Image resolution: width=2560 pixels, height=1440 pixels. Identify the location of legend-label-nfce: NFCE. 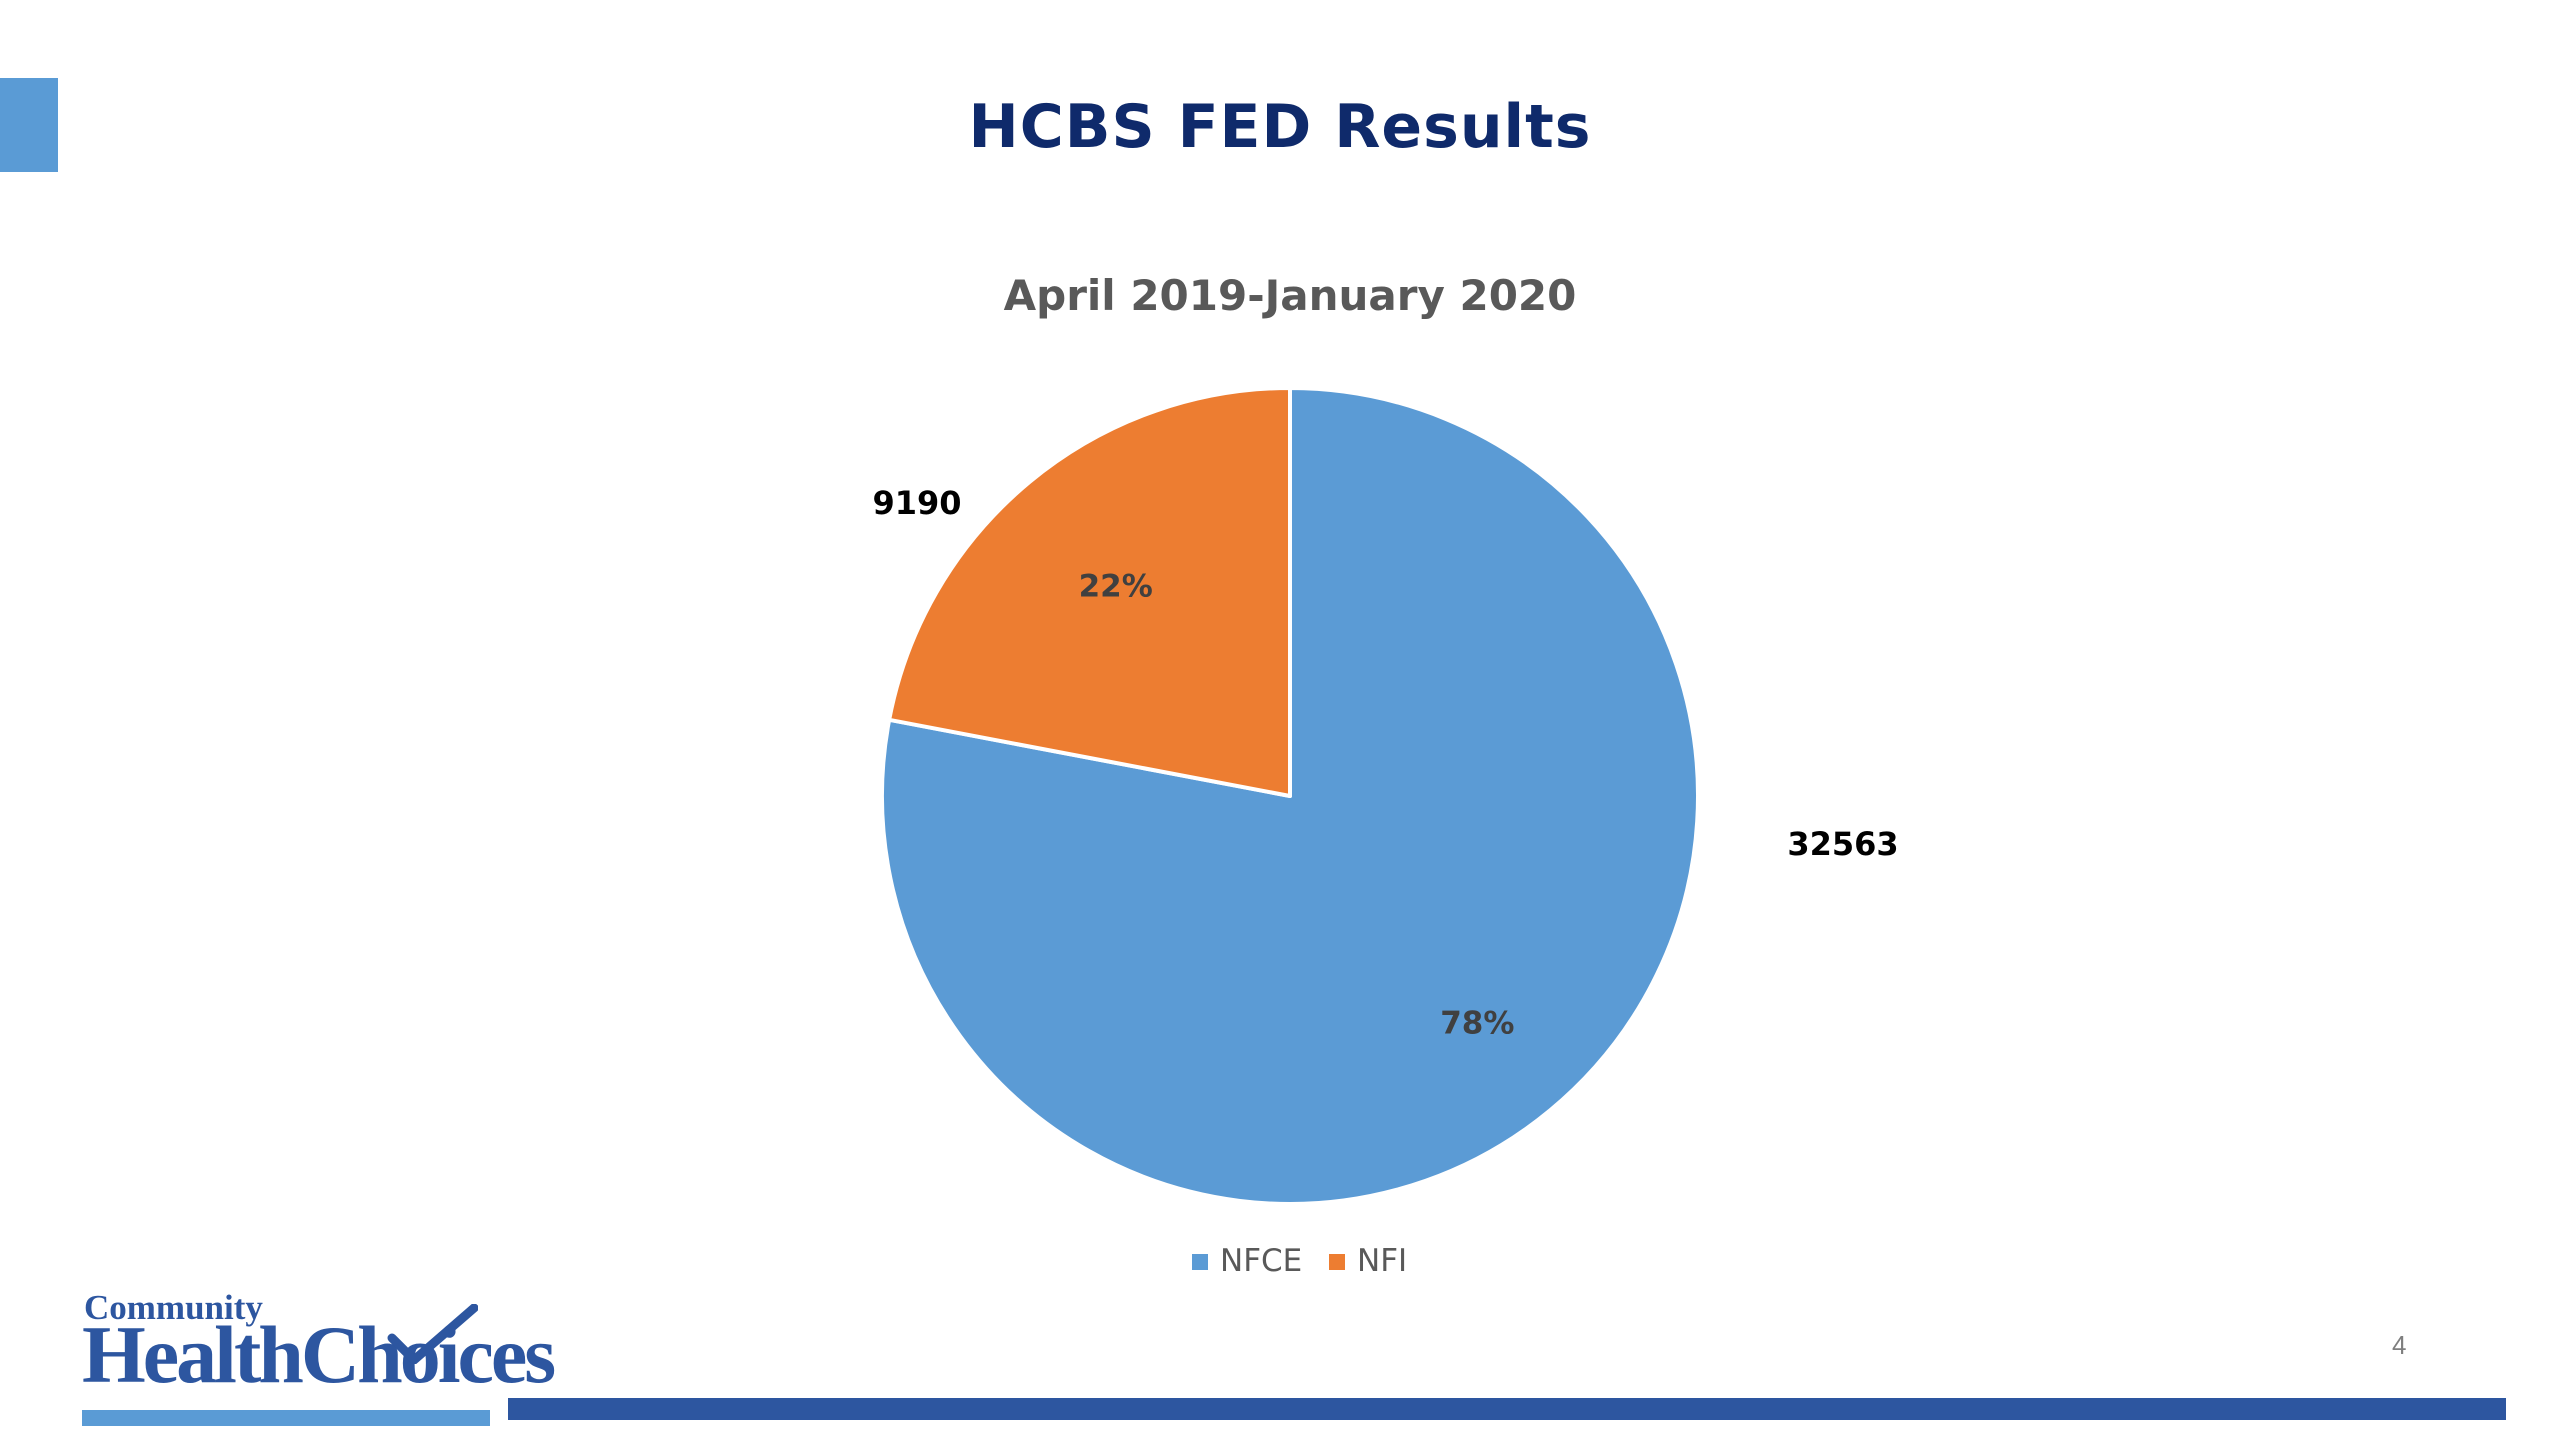
(1261, 1261).